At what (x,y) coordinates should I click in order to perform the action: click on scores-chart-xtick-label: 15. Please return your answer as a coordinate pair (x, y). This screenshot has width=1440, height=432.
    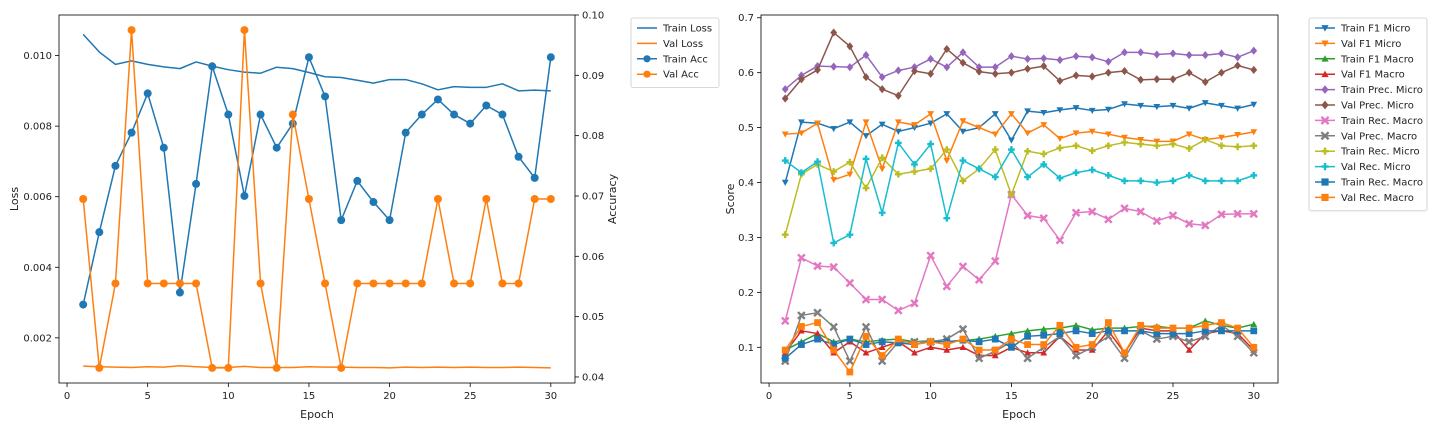
    Looking at the image, I should click on (1011, 396).